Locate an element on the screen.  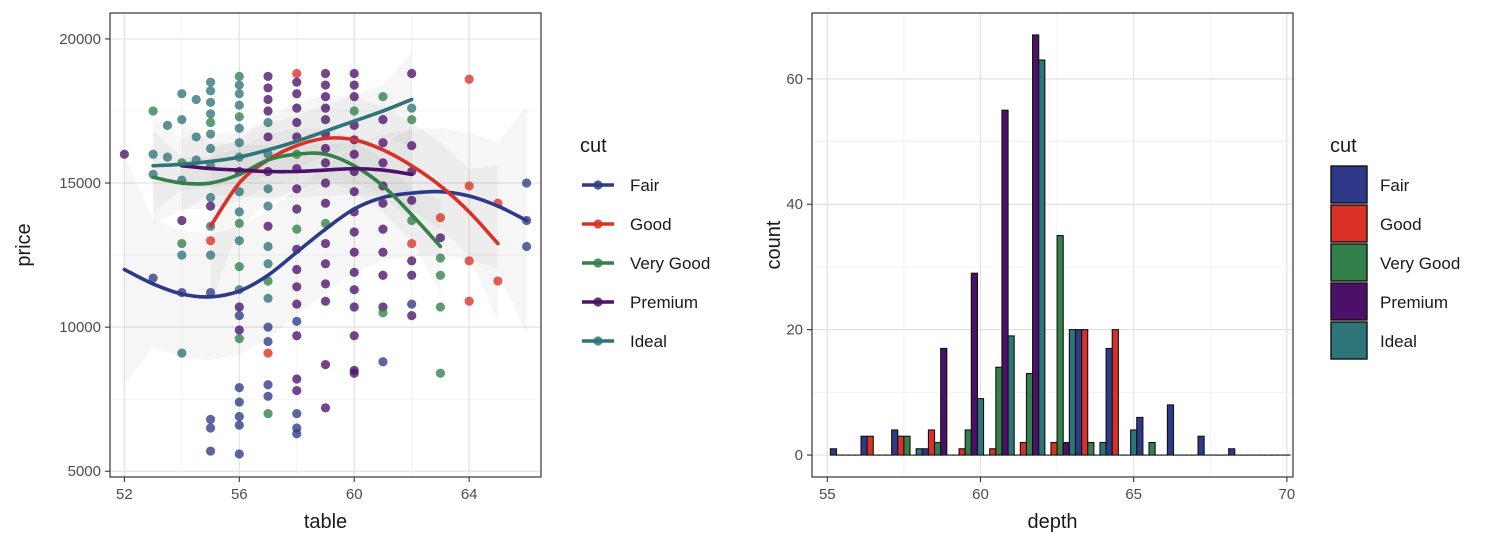
scatter-x-tick-label: 56 is located at coordinates (239, 494).